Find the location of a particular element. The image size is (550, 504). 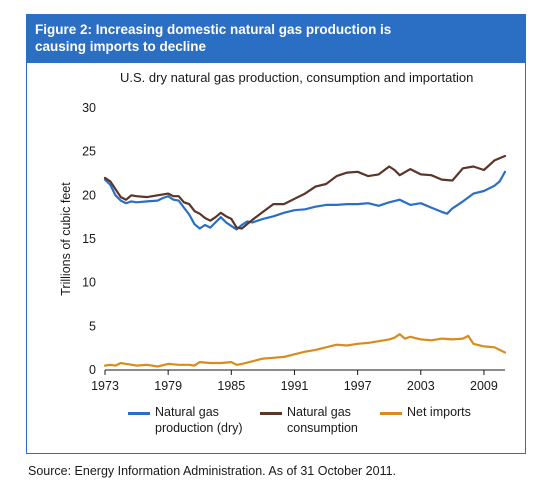

y-axis-label: Trillions of cubic feet is located at coordinates (66, 239).